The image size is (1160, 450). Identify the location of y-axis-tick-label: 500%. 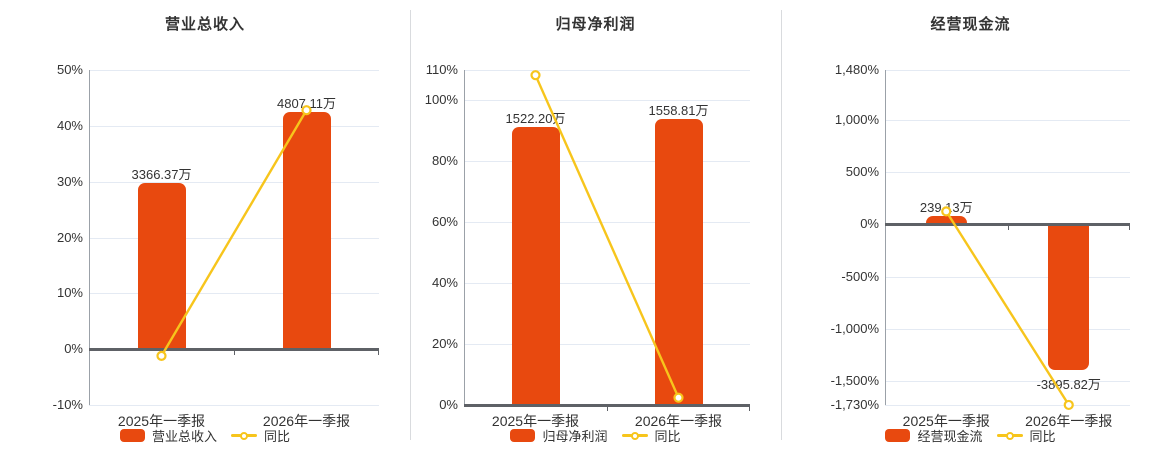
(862, 172).